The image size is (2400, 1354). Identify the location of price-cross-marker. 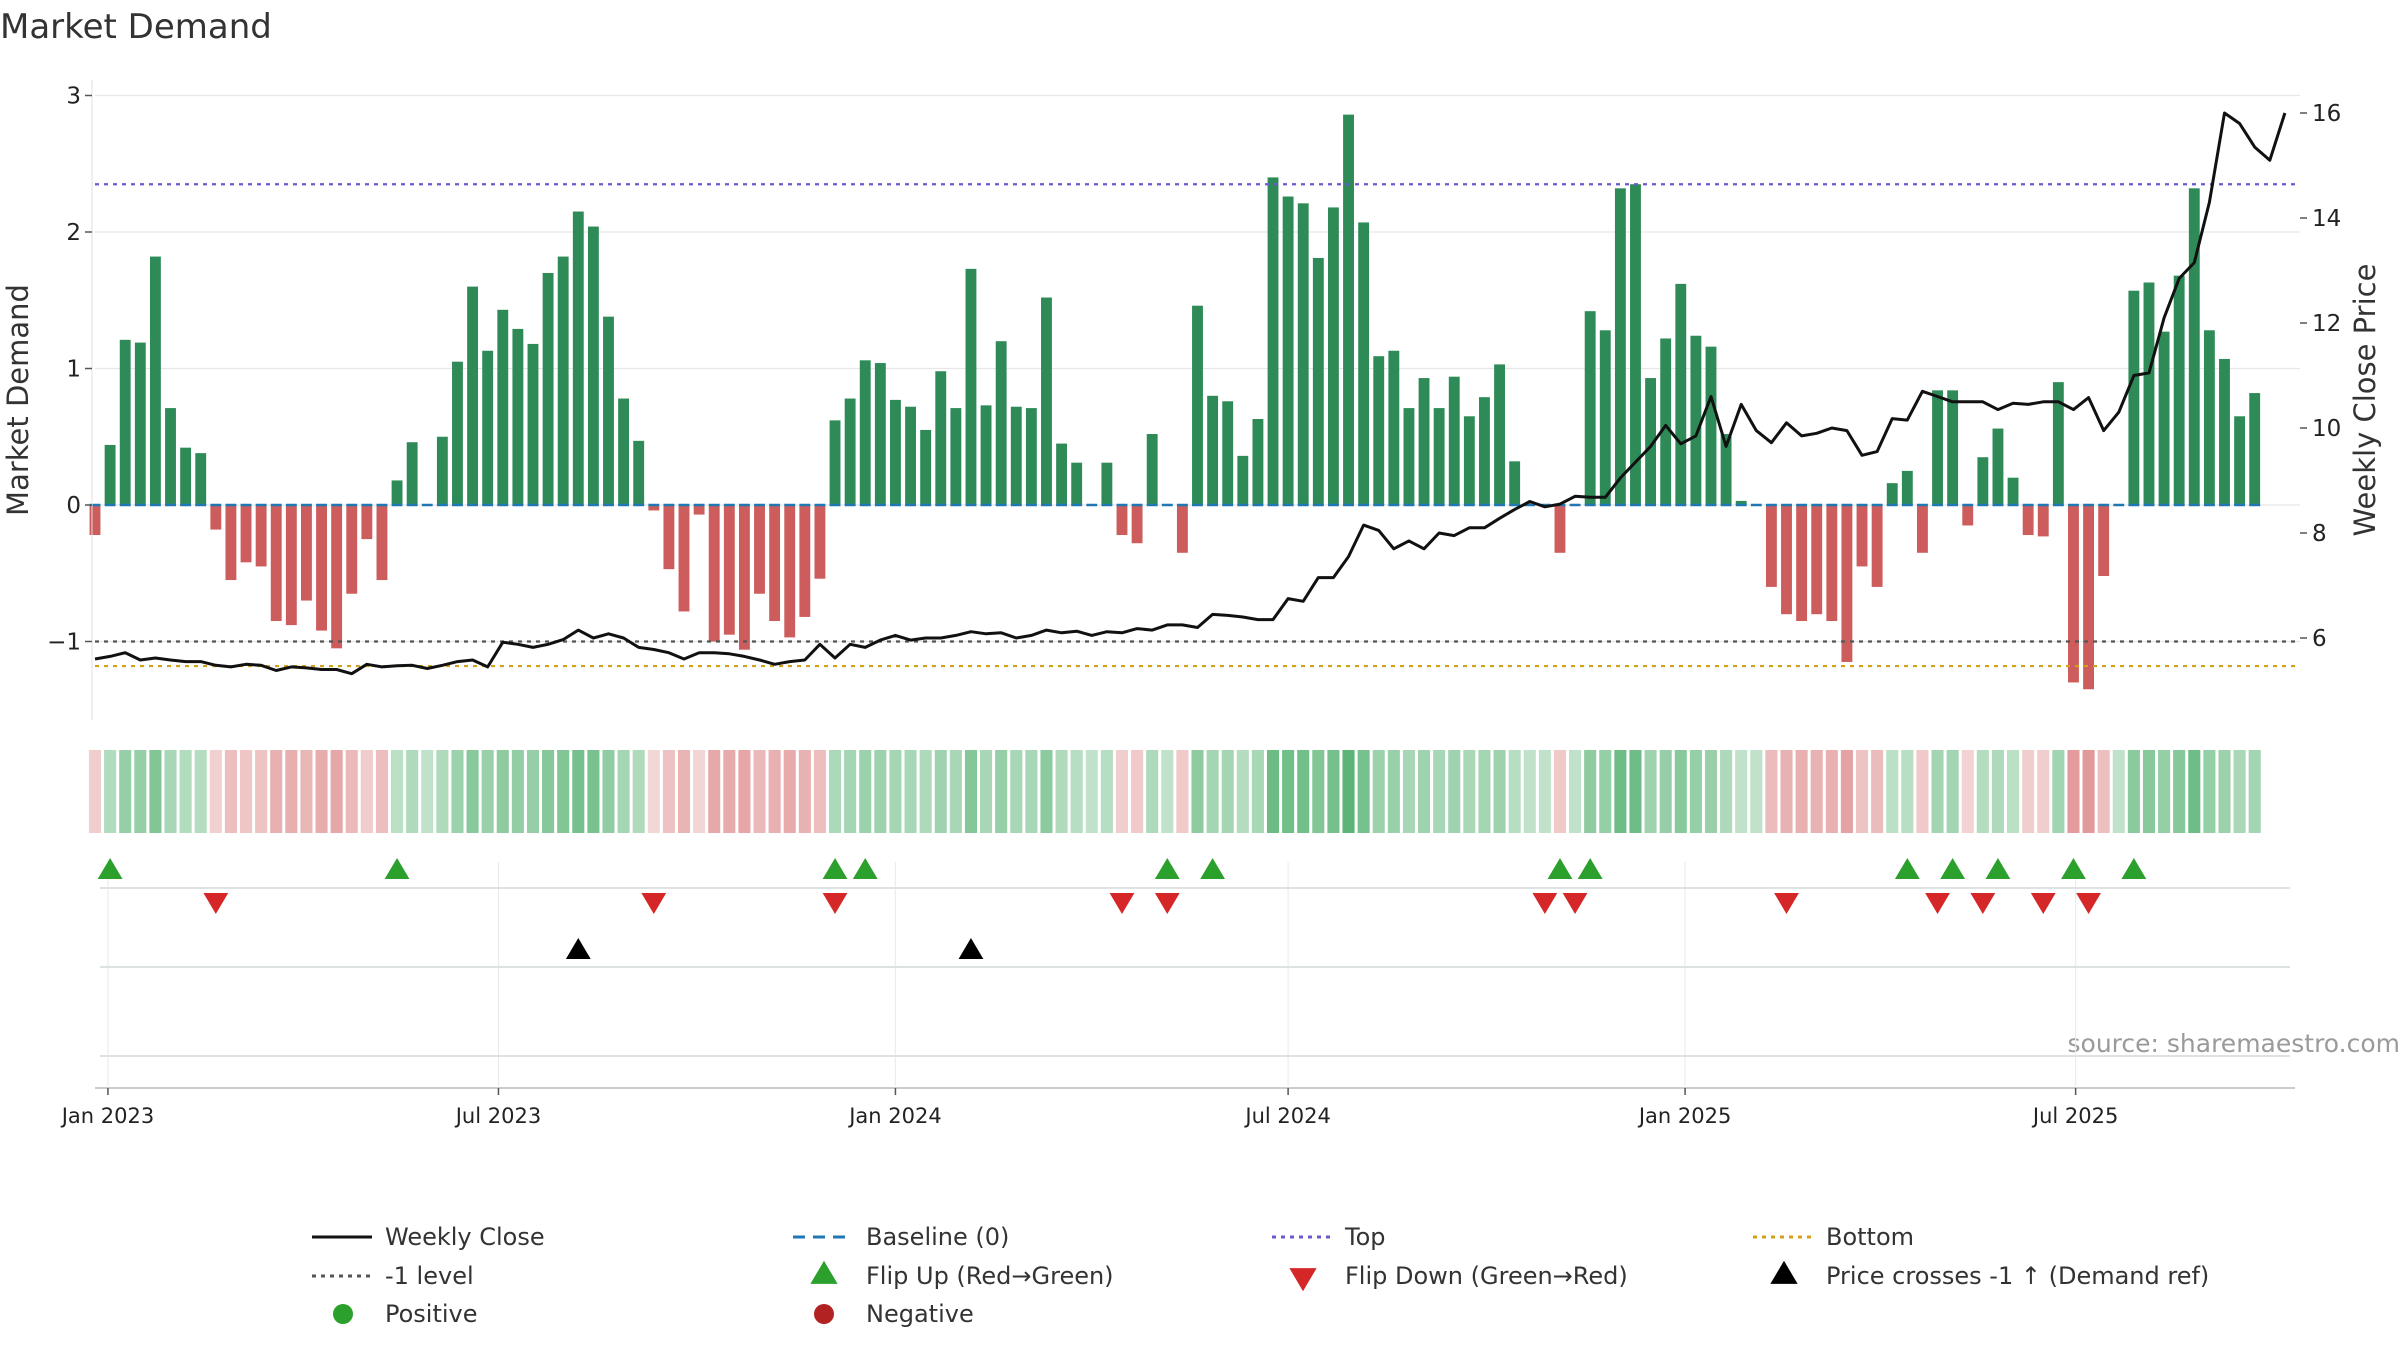
(971, 948).